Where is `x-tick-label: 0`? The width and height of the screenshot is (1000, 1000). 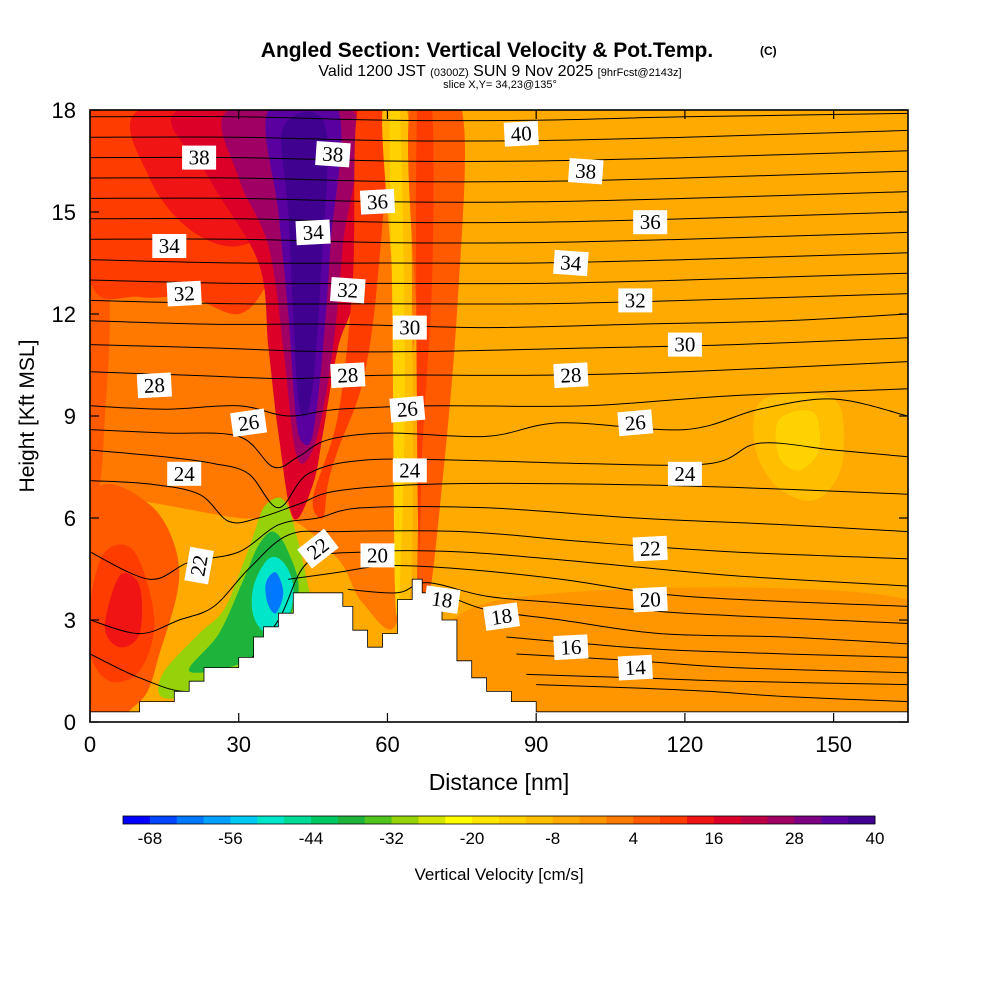
x-tick-label: 0 is located at coordinates (90, 744).